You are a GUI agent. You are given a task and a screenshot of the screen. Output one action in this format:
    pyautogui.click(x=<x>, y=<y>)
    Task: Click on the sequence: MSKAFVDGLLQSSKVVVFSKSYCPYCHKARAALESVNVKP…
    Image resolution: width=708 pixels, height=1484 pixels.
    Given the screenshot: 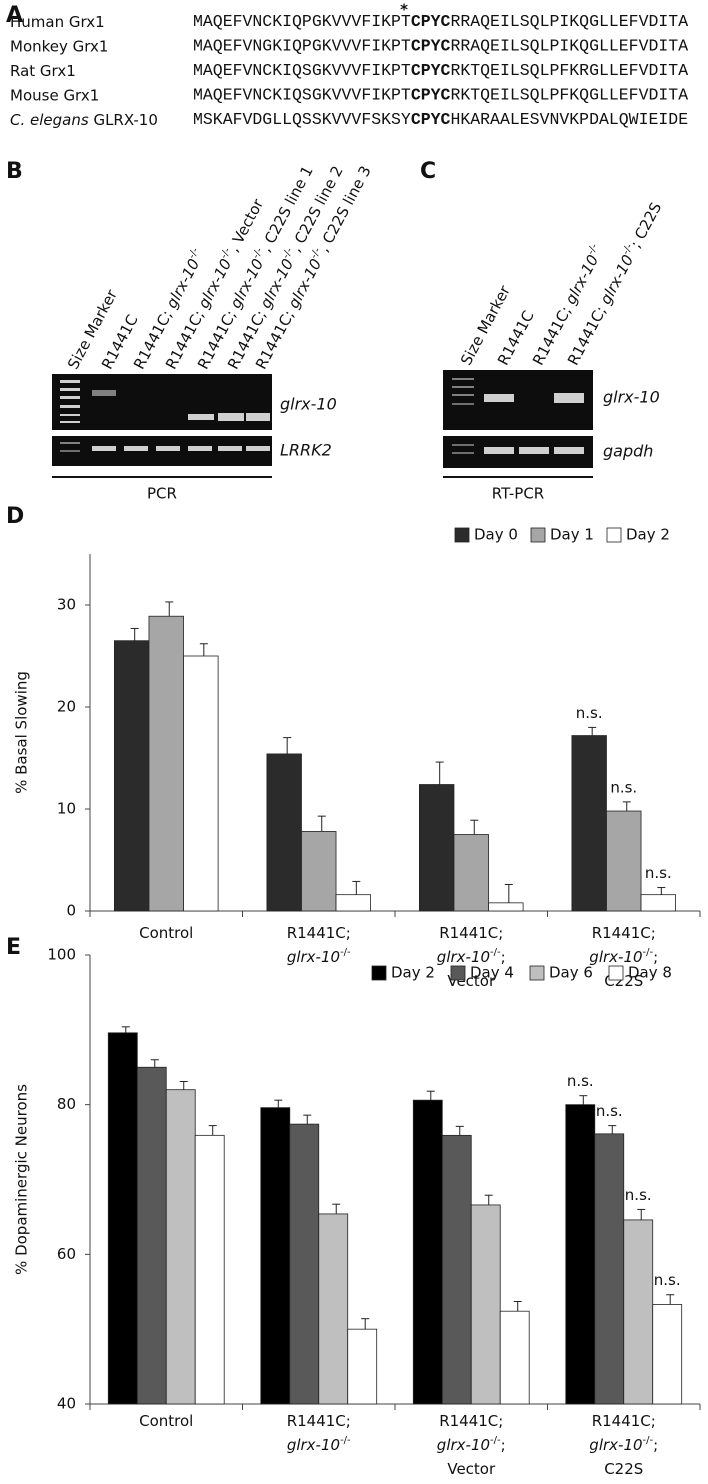 What is the action you would take?
    pyautogui.click(x=440, y=119)
    